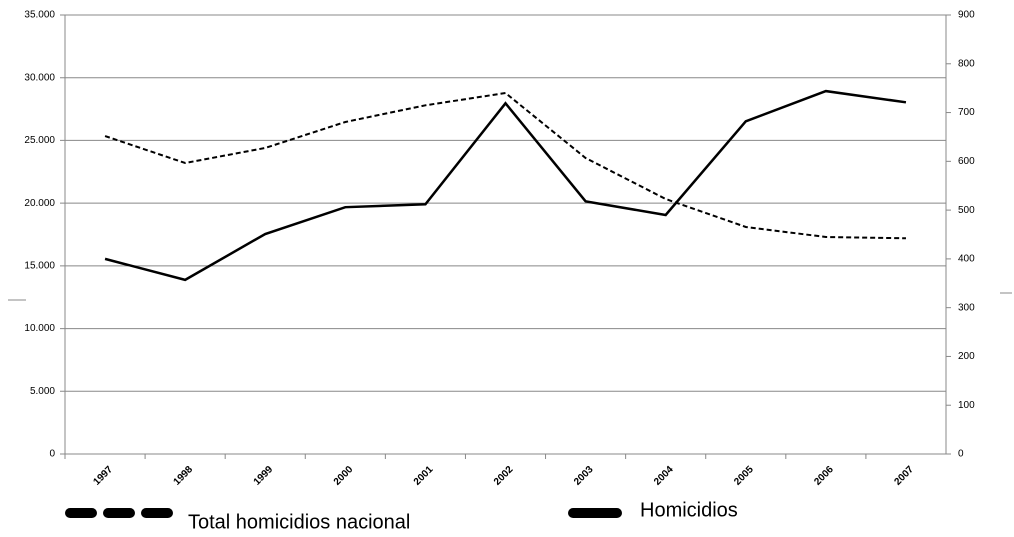 The image size is (1014, 537). Describe the element at coordinates (39, 328) in the screenshot. I see `y-tick-label: 10.000` at that location.